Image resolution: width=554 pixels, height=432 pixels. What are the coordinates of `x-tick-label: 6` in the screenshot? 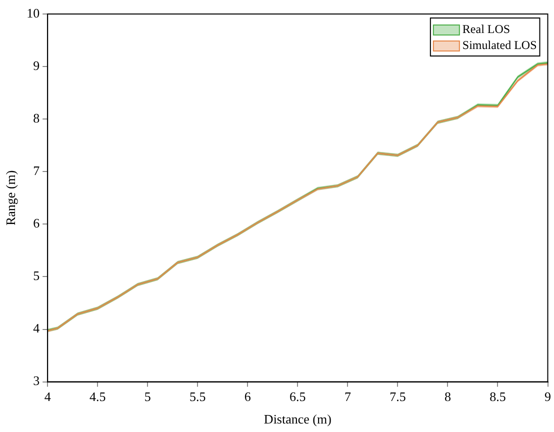 It's located at (248, 396).